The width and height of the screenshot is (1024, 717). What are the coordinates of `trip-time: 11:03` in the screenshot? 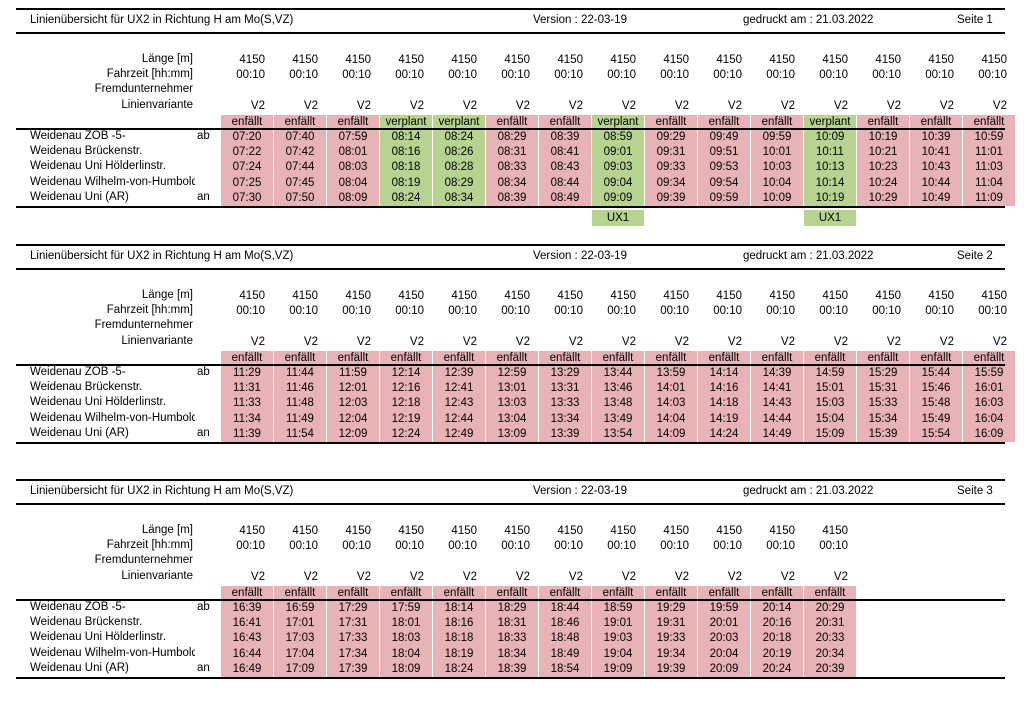 It's located at (989, 167).